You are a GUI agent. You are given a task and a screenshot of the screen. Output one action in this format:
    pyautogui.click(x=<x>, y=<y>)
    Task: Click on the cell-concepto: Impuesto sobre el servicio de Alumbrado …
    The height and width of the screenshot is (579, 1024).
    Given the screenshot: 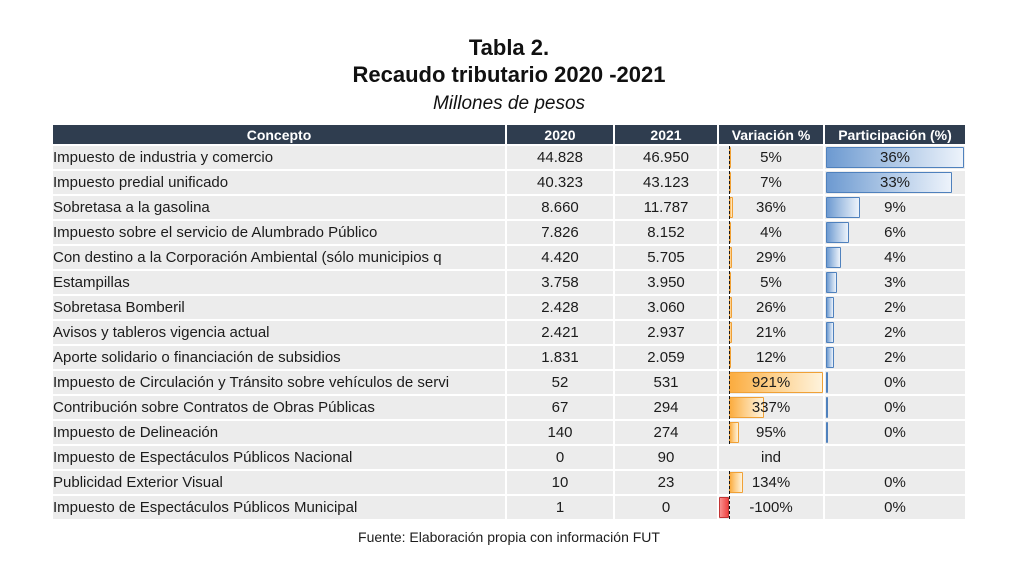 What is the action you would take?
    pyautogui.click(x=279, y=232)
    